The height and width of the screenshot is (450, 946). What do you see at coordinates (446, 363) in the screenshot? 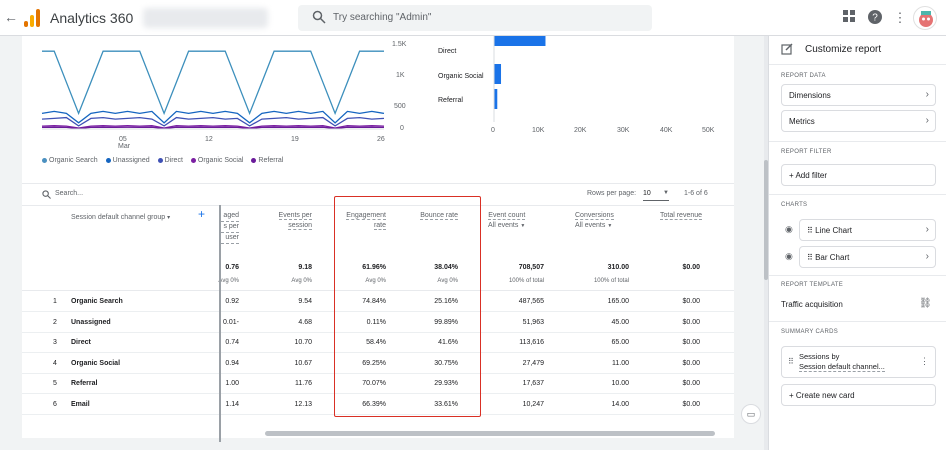
I see `cell-bounce: 30.75%` at bounding box center [446, 363].